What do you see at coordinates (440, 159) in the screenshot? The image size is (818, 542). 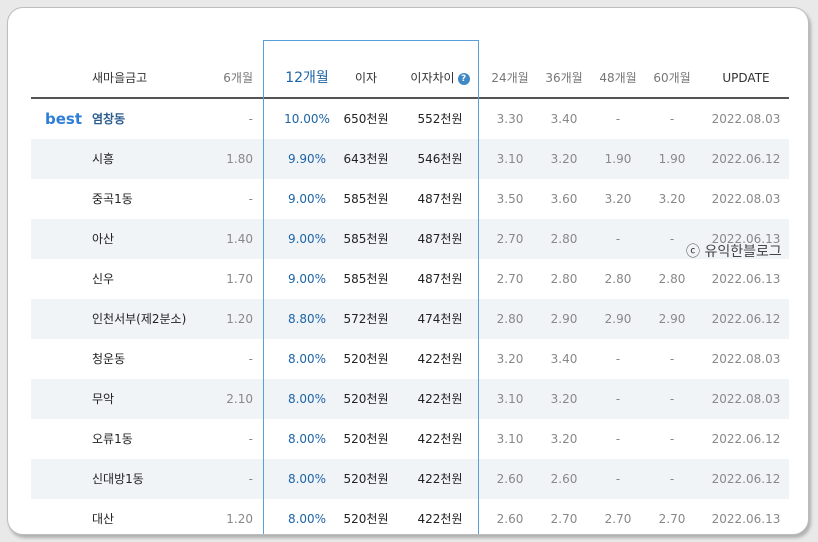 I see `cell-interest-diff: 546천원` at bounding box center [440, 159].